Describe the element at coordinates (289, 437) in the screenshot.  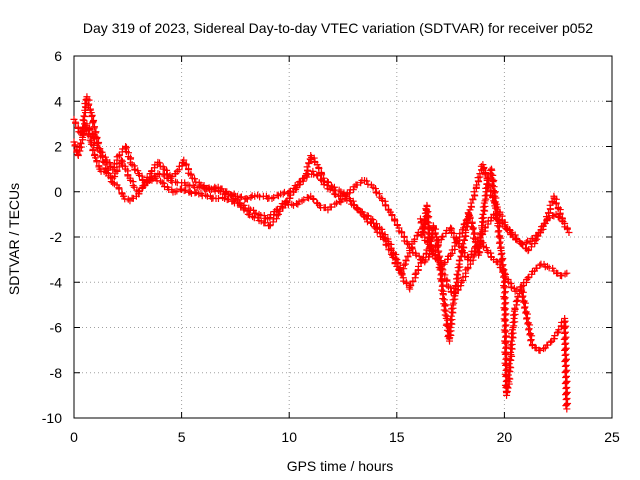
I see `x-tick-label: 10` at that location.